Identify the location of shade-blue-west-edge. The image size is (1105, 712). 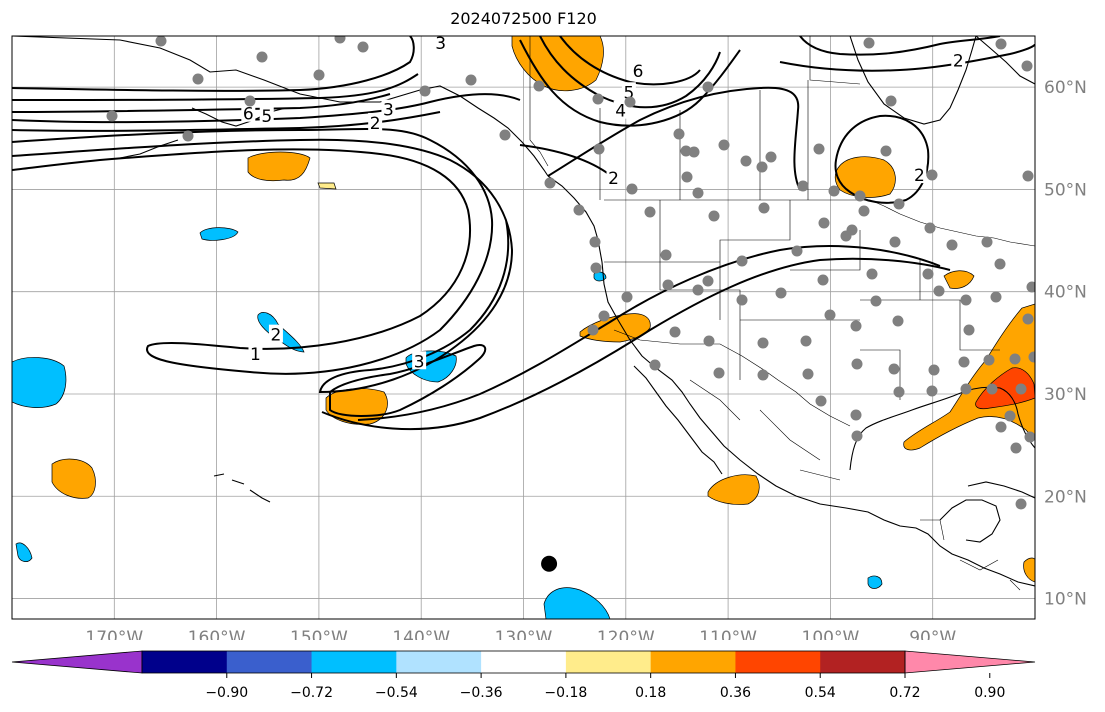
(39, 382).